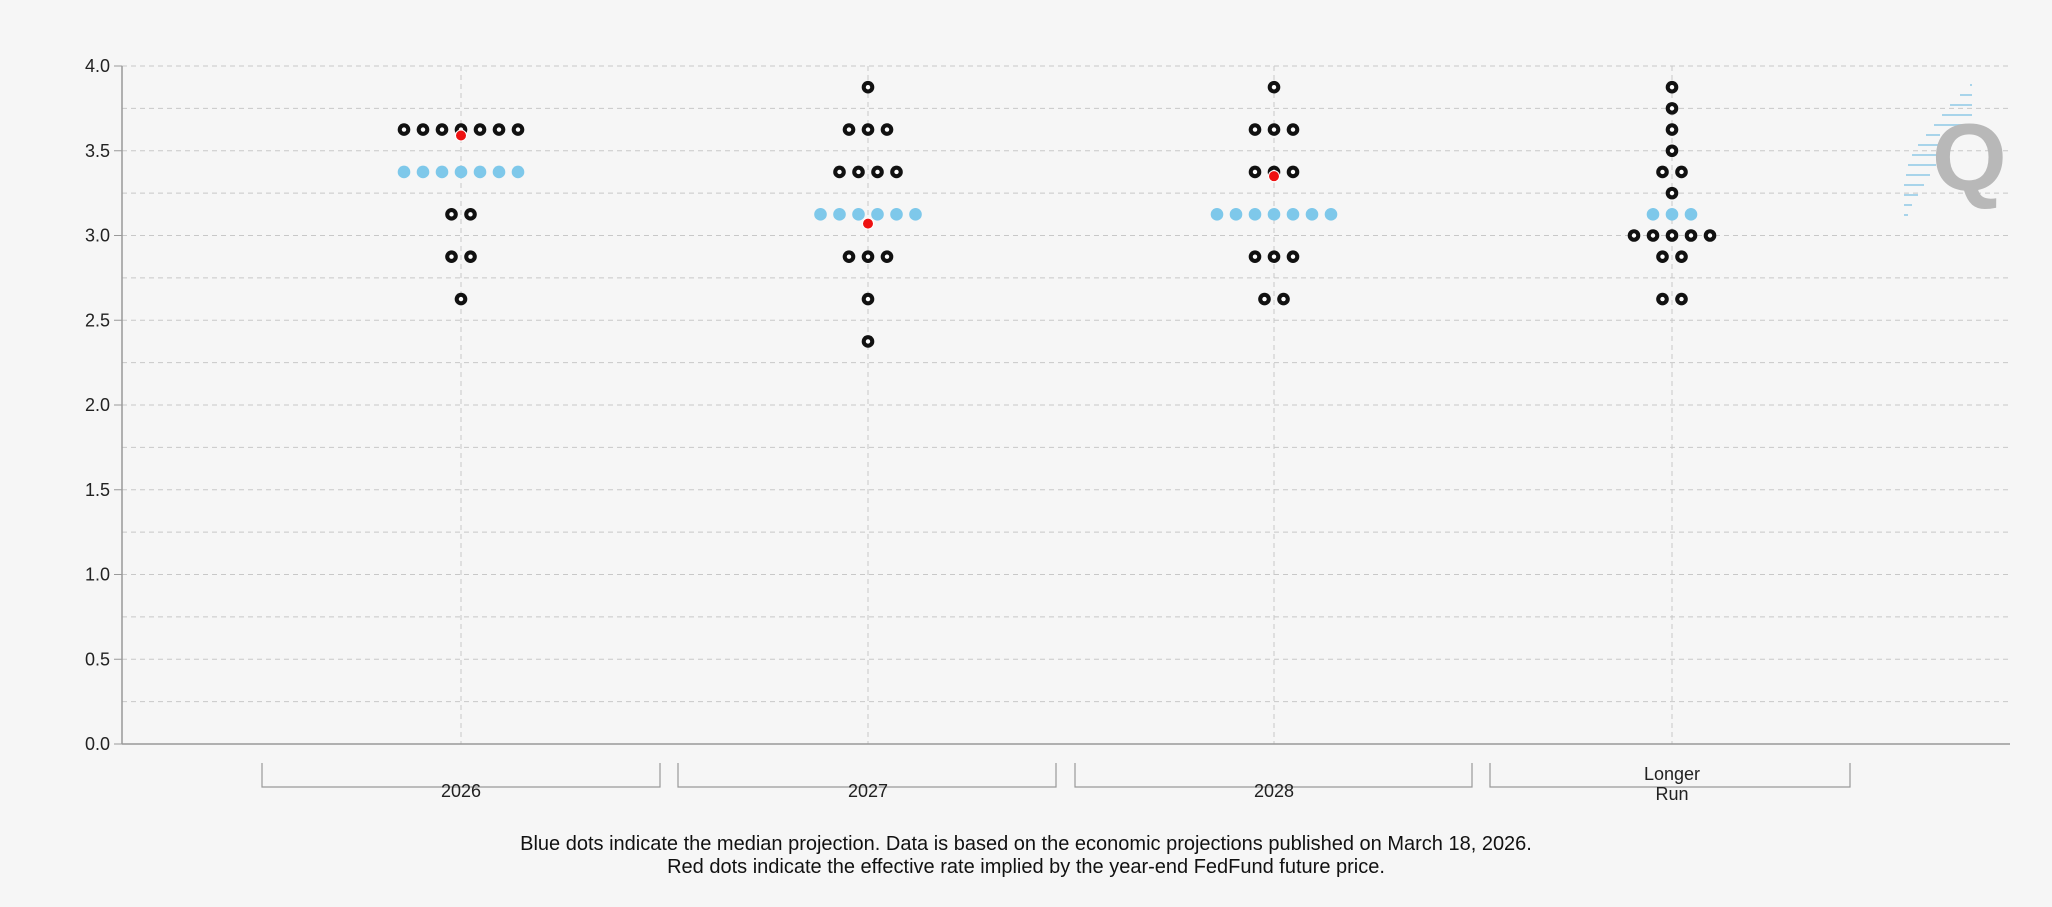 This screenshot has height=907, width=2052. Describe the element at coordinates (97, 575) in the screenshot. I see `y-tick-label: 1.0` at that location.